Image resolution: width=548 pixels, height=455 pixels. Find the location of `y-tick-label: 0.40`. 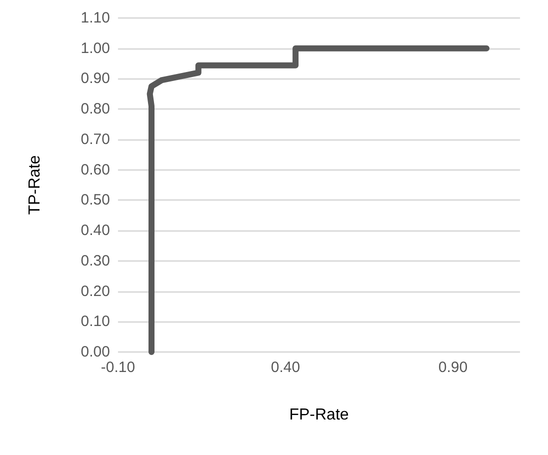

y-tick-label: 0.40 is located at coordinates (95, 231).